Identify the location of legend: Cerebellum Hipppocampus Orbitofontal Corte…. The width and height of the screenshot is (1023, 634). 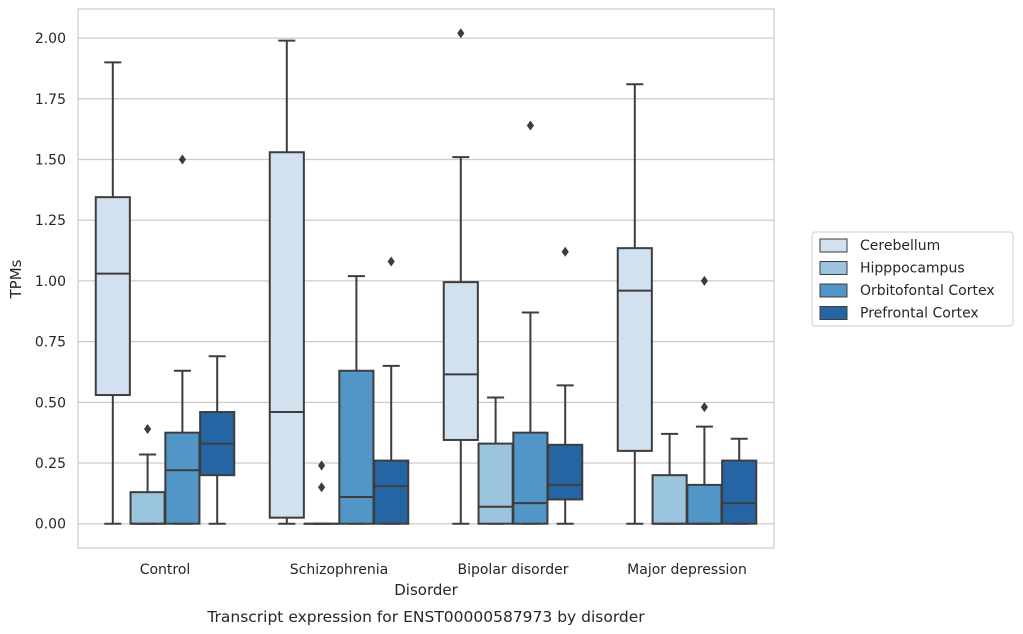
(912, 279).